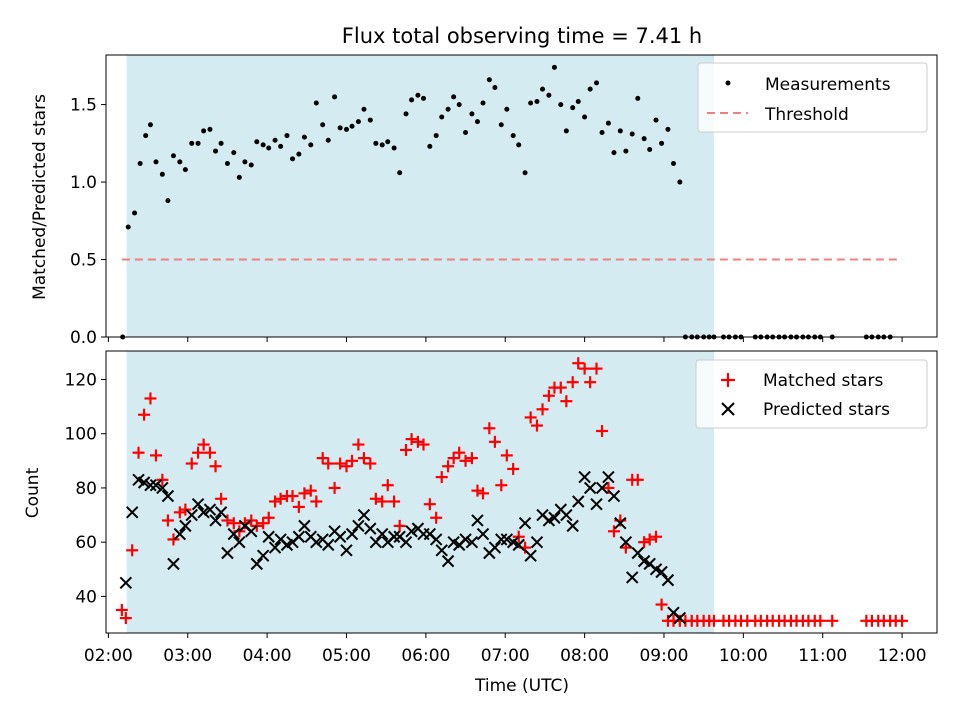  What do you see at coordinates (86, 597) in the screenshot?
I see `y-tick-label: 40` at bounding box center [86, 597].